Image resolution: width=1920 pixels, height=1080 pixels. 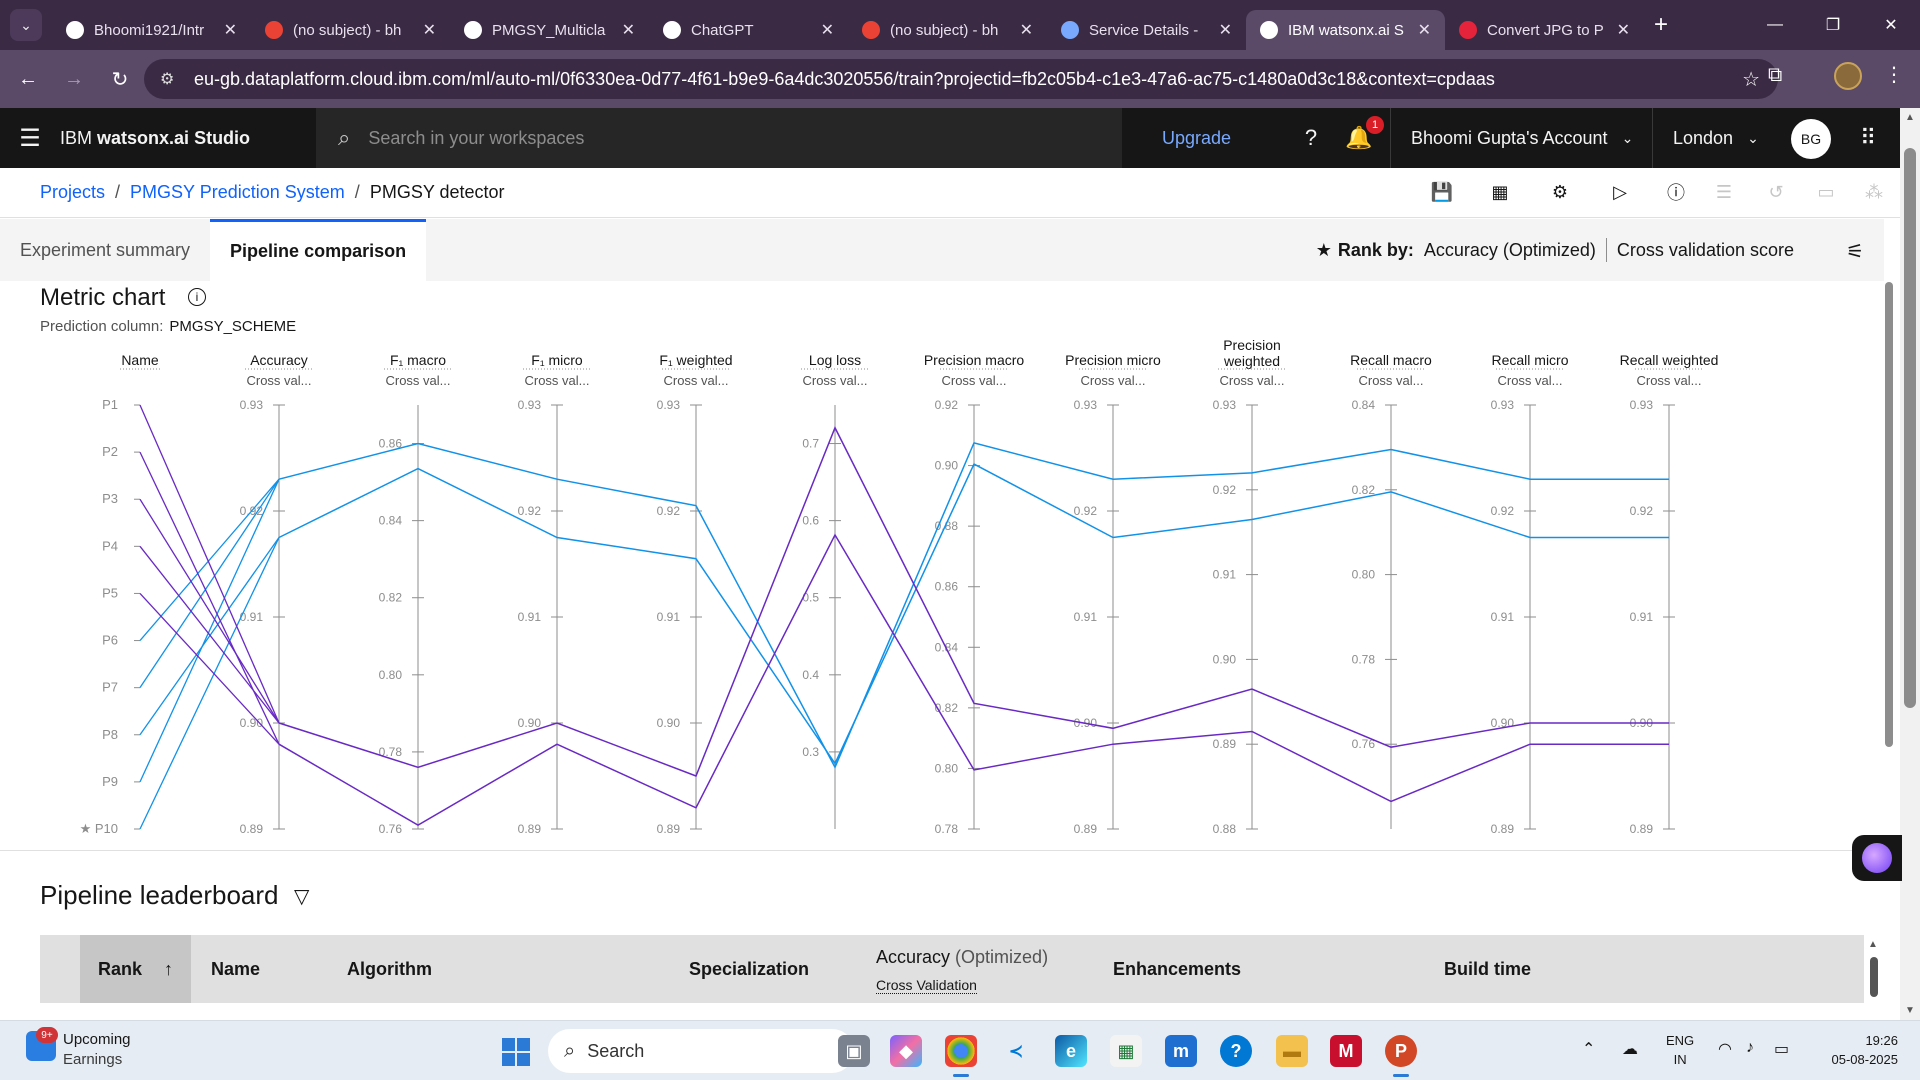 What do you see at coordinates (74, 78) in the screenshot?
I see `forward-button: →` at bounding box center [74, 78].